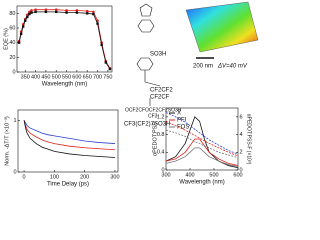 Image resolution: width=320 pixels, height=240 pixels. What do you see at coordinates (155, 139) in the screenshot?
I see `y-axis-label: αPEDOT:PSS` at bounding box center [155, 139].